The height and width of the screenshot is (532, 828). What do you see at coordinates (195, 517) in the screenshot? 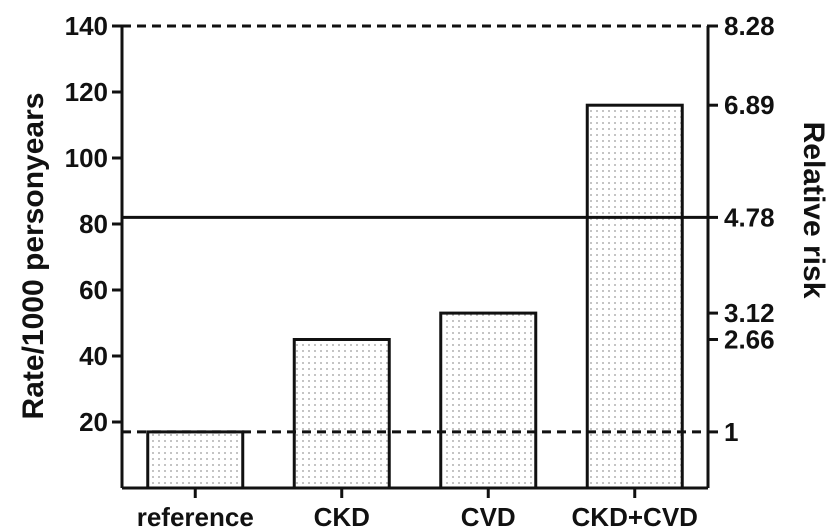
I see `x-tick-label: reference` at bounding box center [195, 517].